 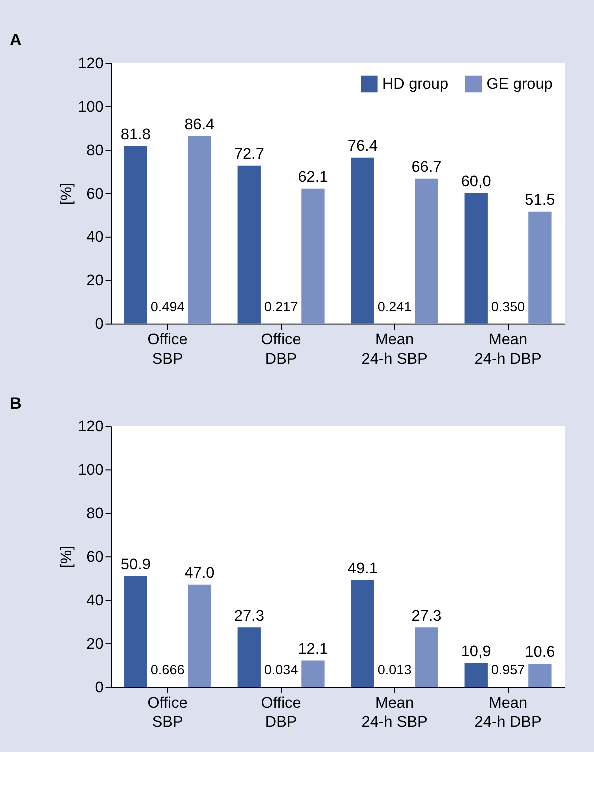 What do you see at coordinates (508, 670) in the screenshot?
I see `annotation: 0.957` at bounding box center [508, 670].